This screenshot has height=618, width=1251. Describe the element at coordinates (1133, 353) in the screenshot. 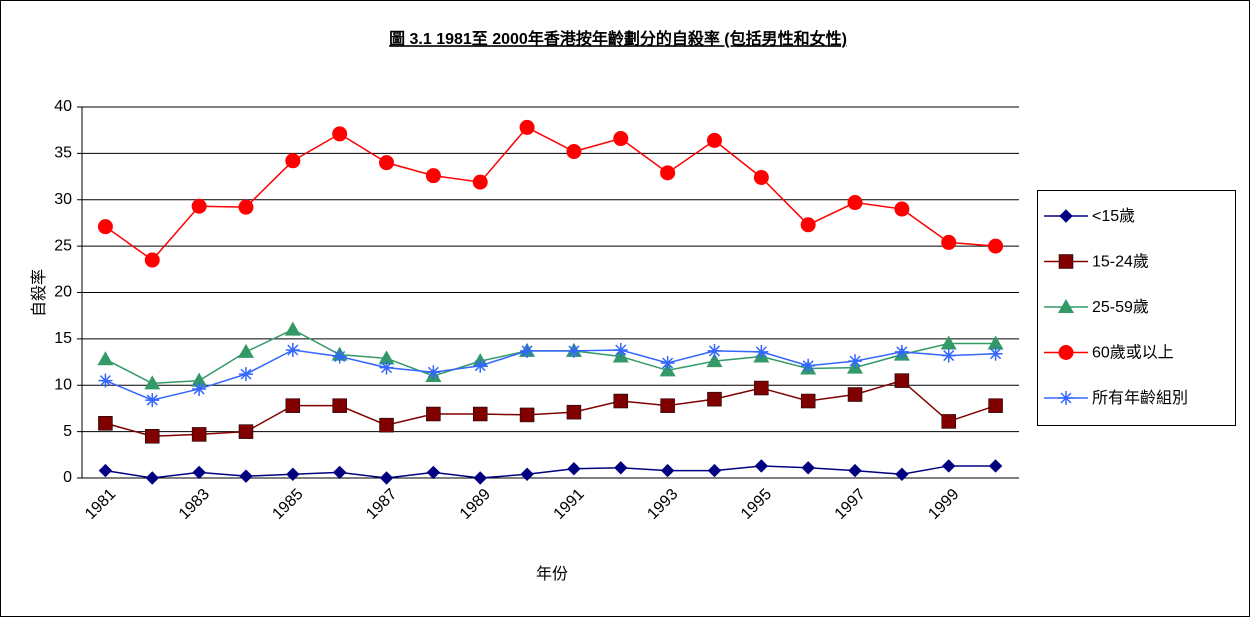

I see `legend-label: 60歲或以上` at that location.